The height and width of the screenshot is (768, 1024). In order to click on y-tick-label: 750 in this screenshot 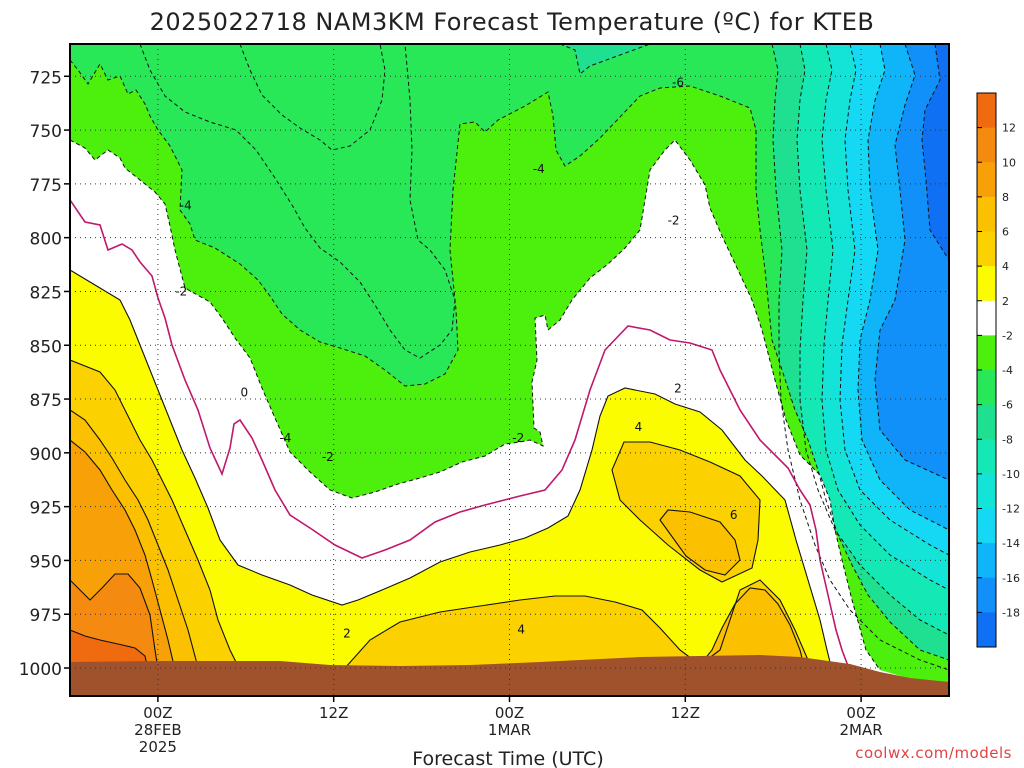, I will do `click(46, 132)`.